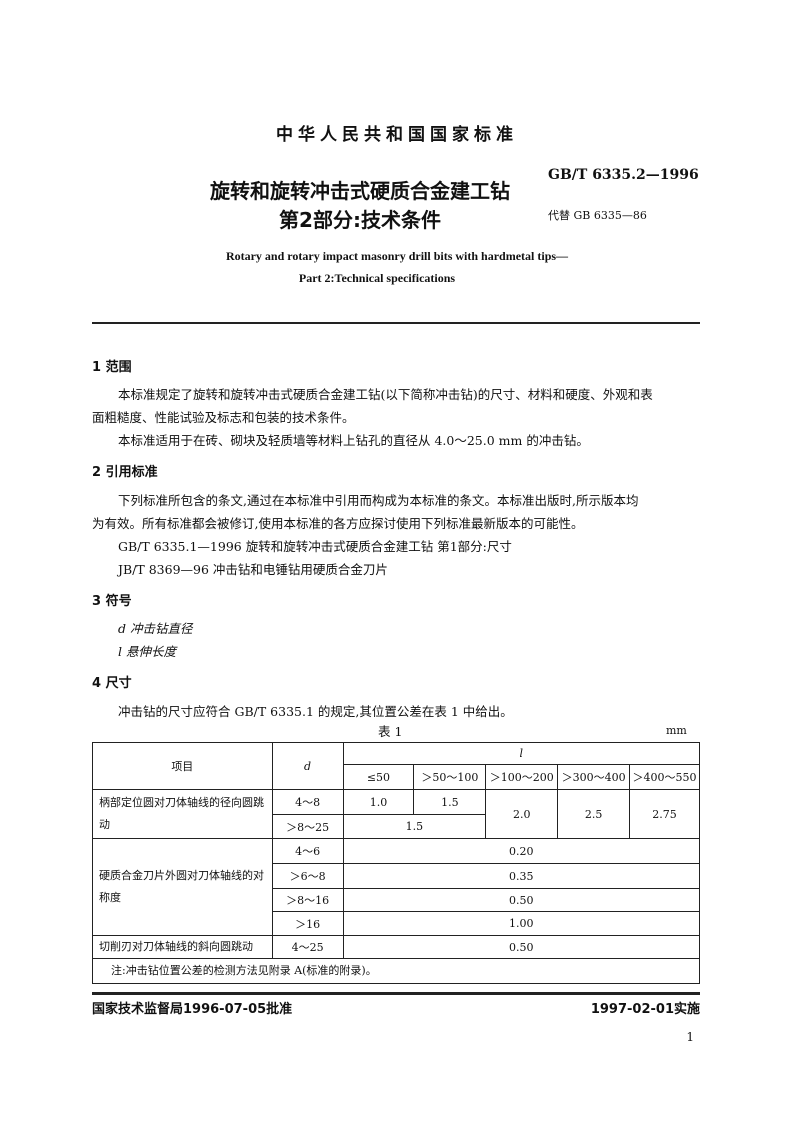 This screenshot has height=1123, width=794. What do you see at coordinates (315, 546) in the screenshot?
I see `reference-item: GB/T 6335.1—1996 旋转和旋转冲击式硬质合金建工钻 第1部分:尺寸` at bounding box center [315, 546].